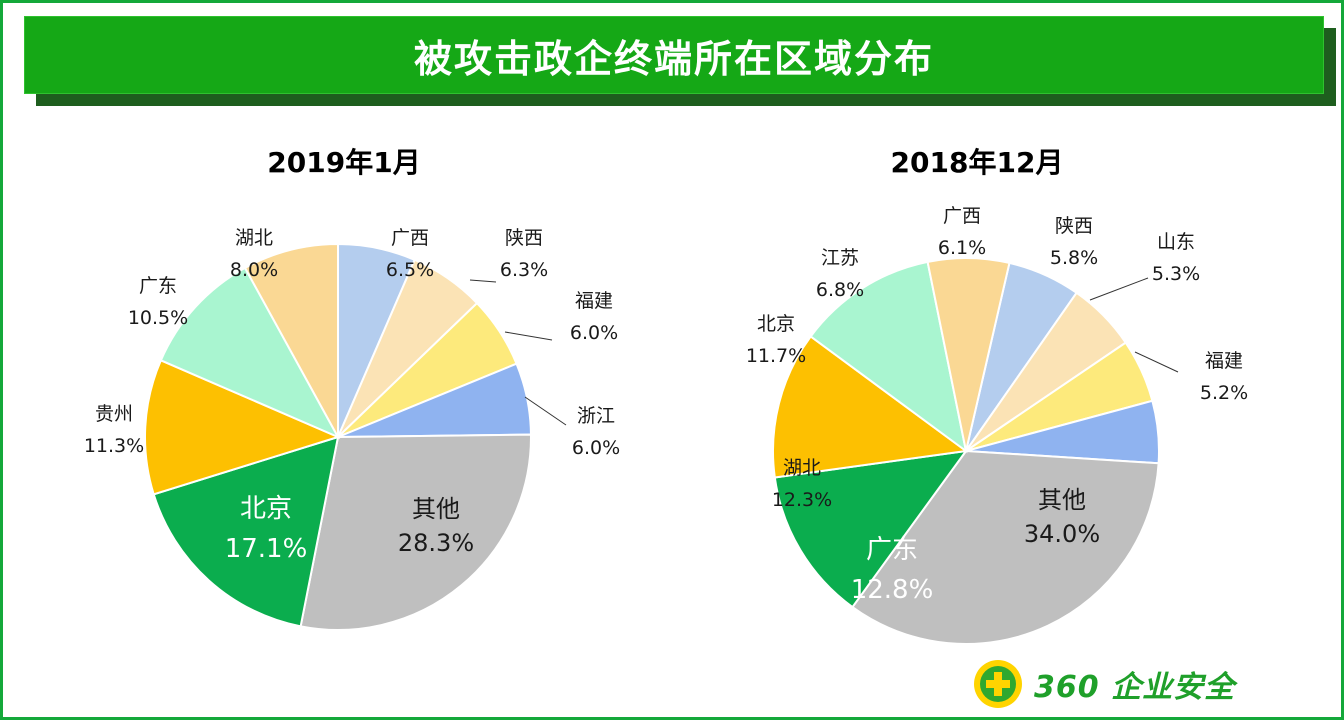 The image size is (1344, 720). I want to click on slice-value-浙江: 6.0%, so click(596, 448).